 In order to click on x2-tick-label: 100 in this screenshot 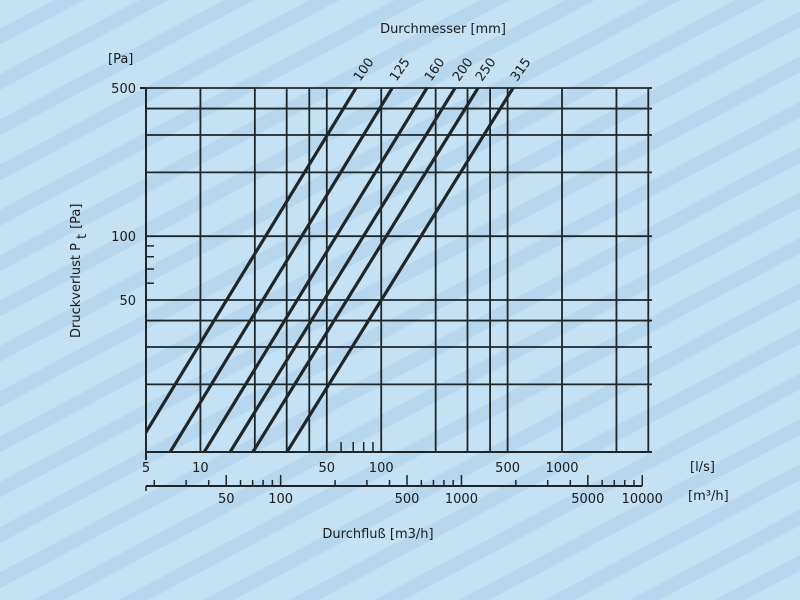, I will do `click(280, 499)`.